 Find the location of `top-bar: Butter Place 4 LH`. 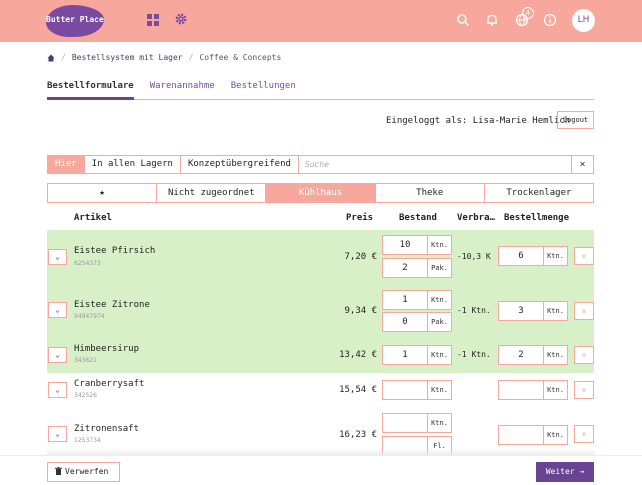

top-bar: Butter Place 4 LH is located at coordinates (321, 21).